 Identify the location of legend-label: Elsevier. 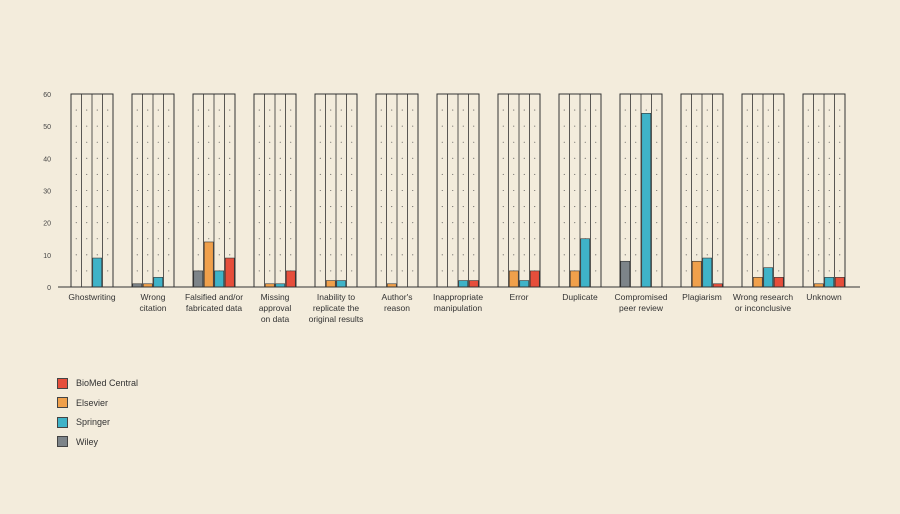
(92, 402).